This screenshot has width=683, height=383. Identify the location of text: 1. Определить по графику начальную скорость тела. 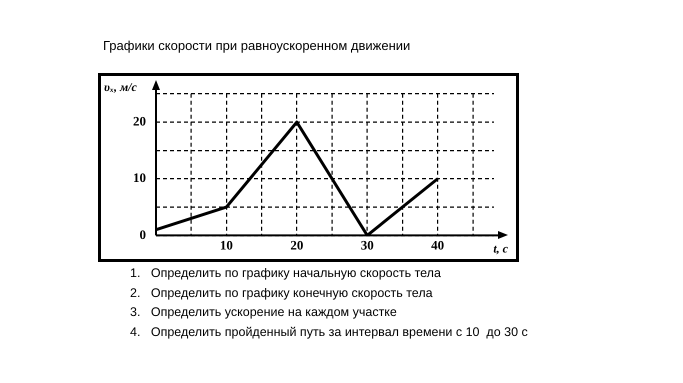
(286, 273).